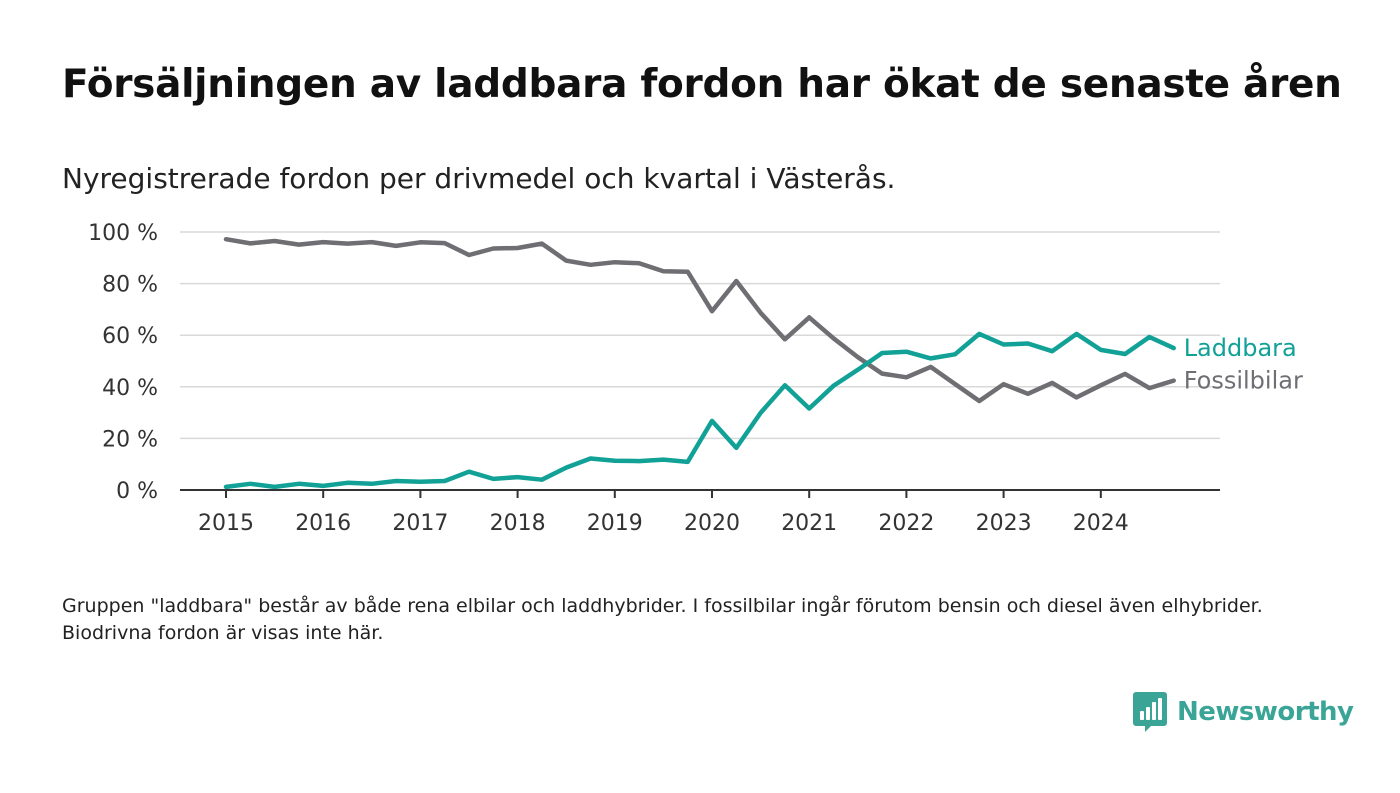 The height and width of the screenshot is (793, 1400). I want to click on series-line-laddbara, so click(699, 410).